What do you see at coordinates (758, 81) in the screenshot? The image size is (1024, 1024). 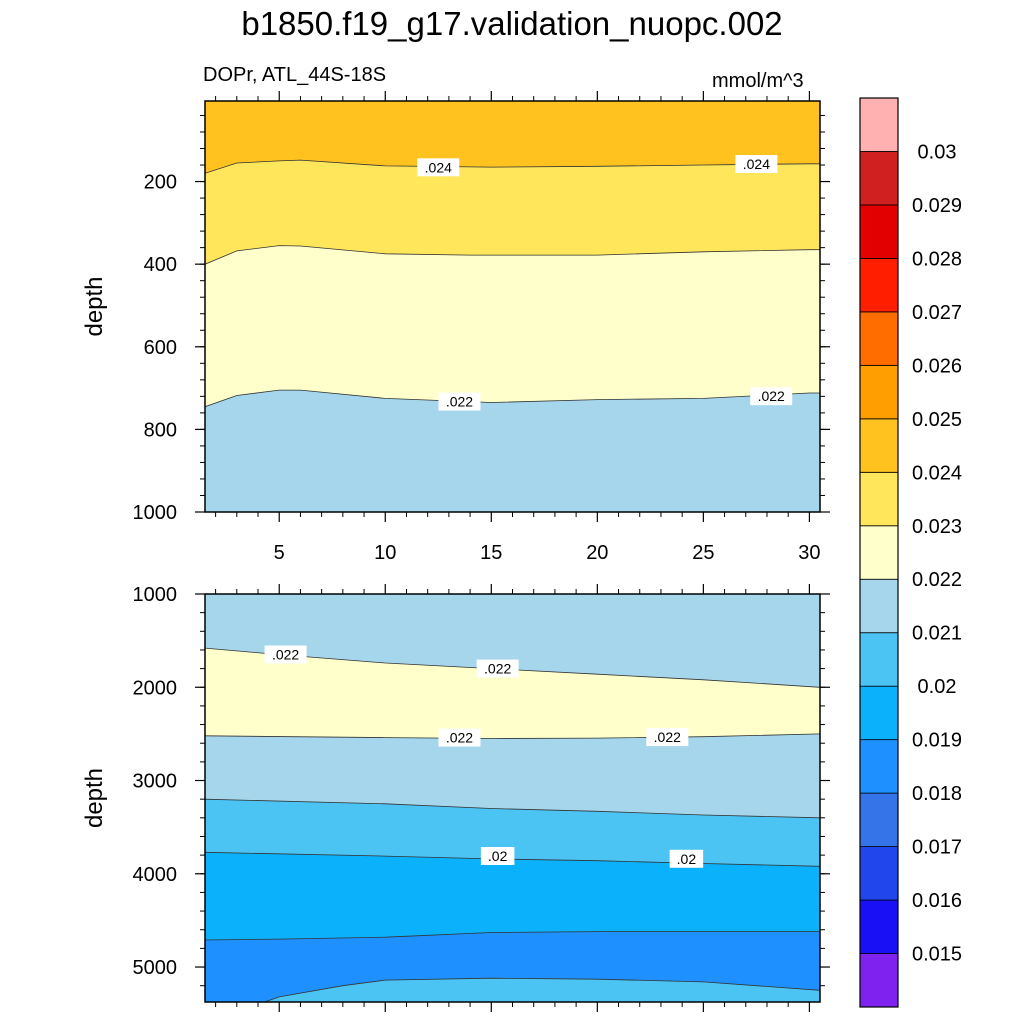 I see `units-label: mmol/m^3` at bounding box center [758, 81].